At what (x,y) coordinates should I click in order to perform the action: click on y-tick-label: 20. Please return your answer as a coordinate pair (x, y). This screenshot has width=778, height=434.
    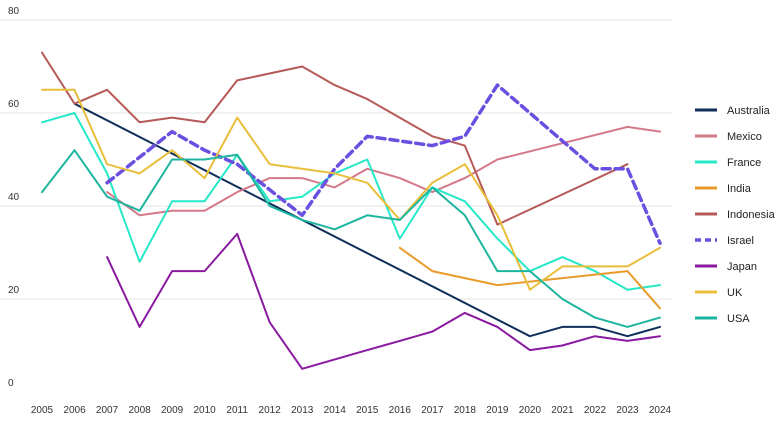
    Looking at the image, I should click on (14, 290).